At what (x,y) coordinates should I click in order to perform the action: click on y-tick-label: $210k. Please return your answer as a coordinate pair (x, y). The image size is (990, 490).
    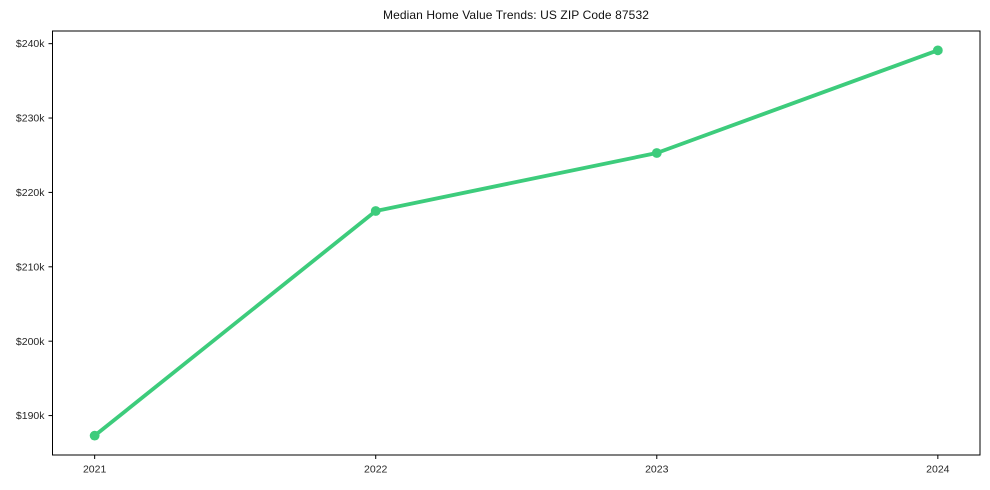
    Looking at the image, I should click on (30, 267).